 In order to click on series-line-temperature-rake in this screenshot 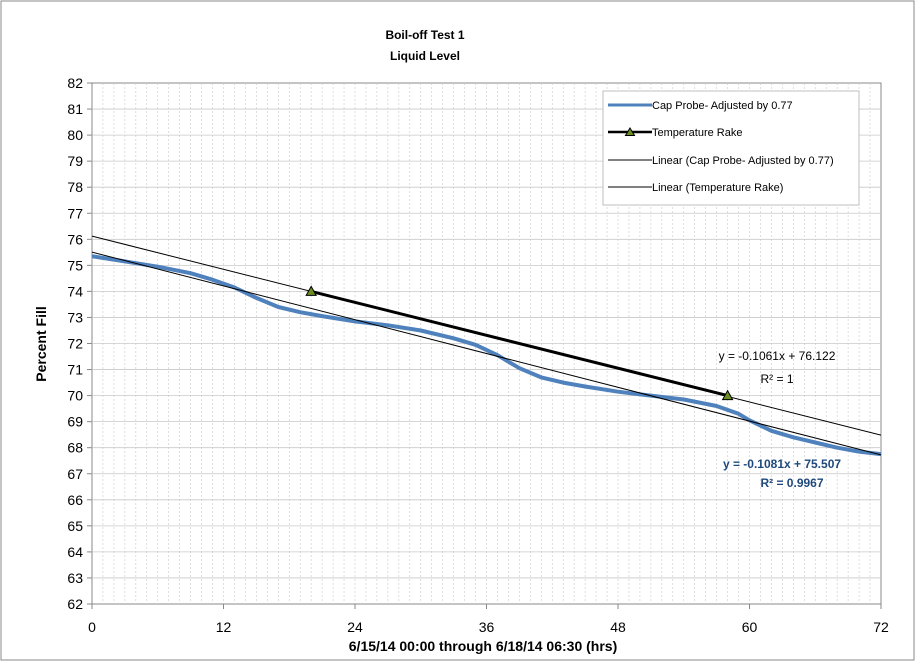, I will do `click(519, 343)`.